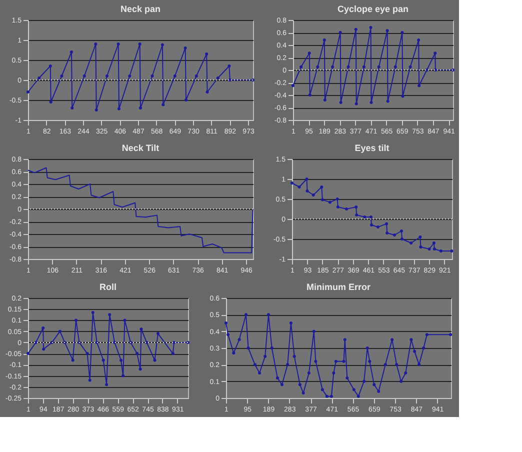  I want to click on chart-title: Neck Tilt, so click(141, 148).